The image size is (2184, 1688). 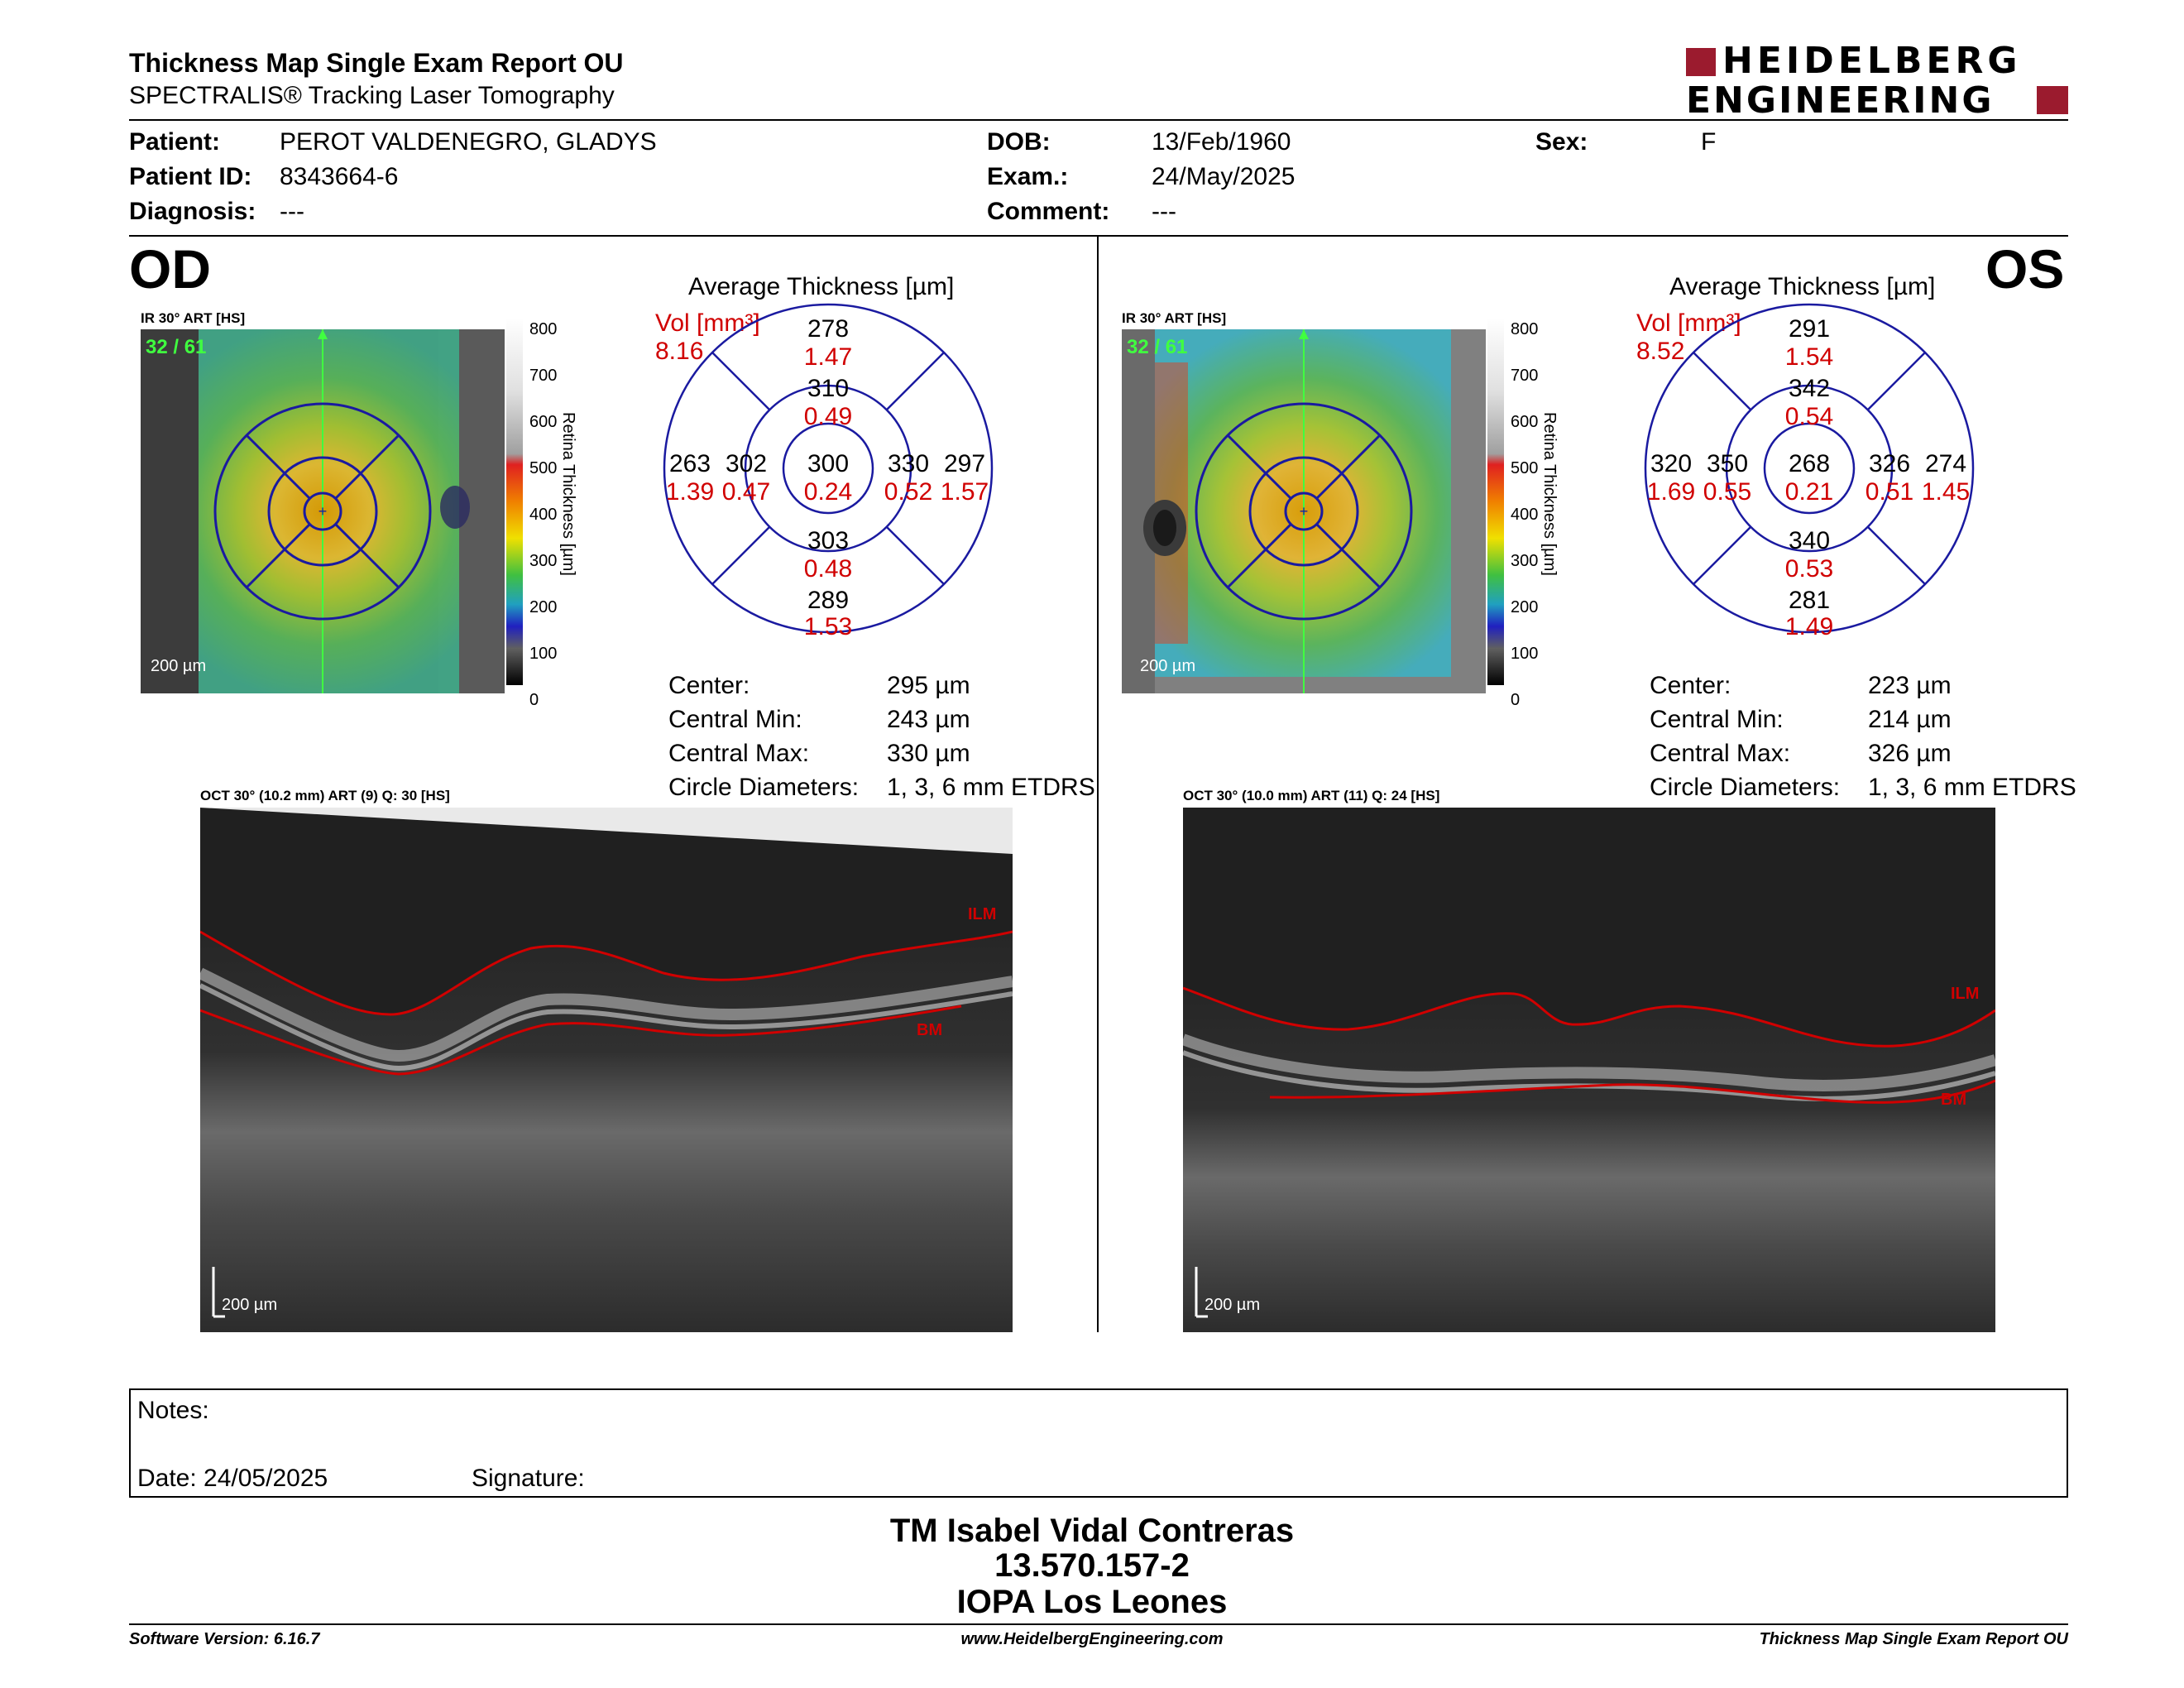 I want to click on signer-org: IOPA Los Leones, so click(x=1092, y=1602).